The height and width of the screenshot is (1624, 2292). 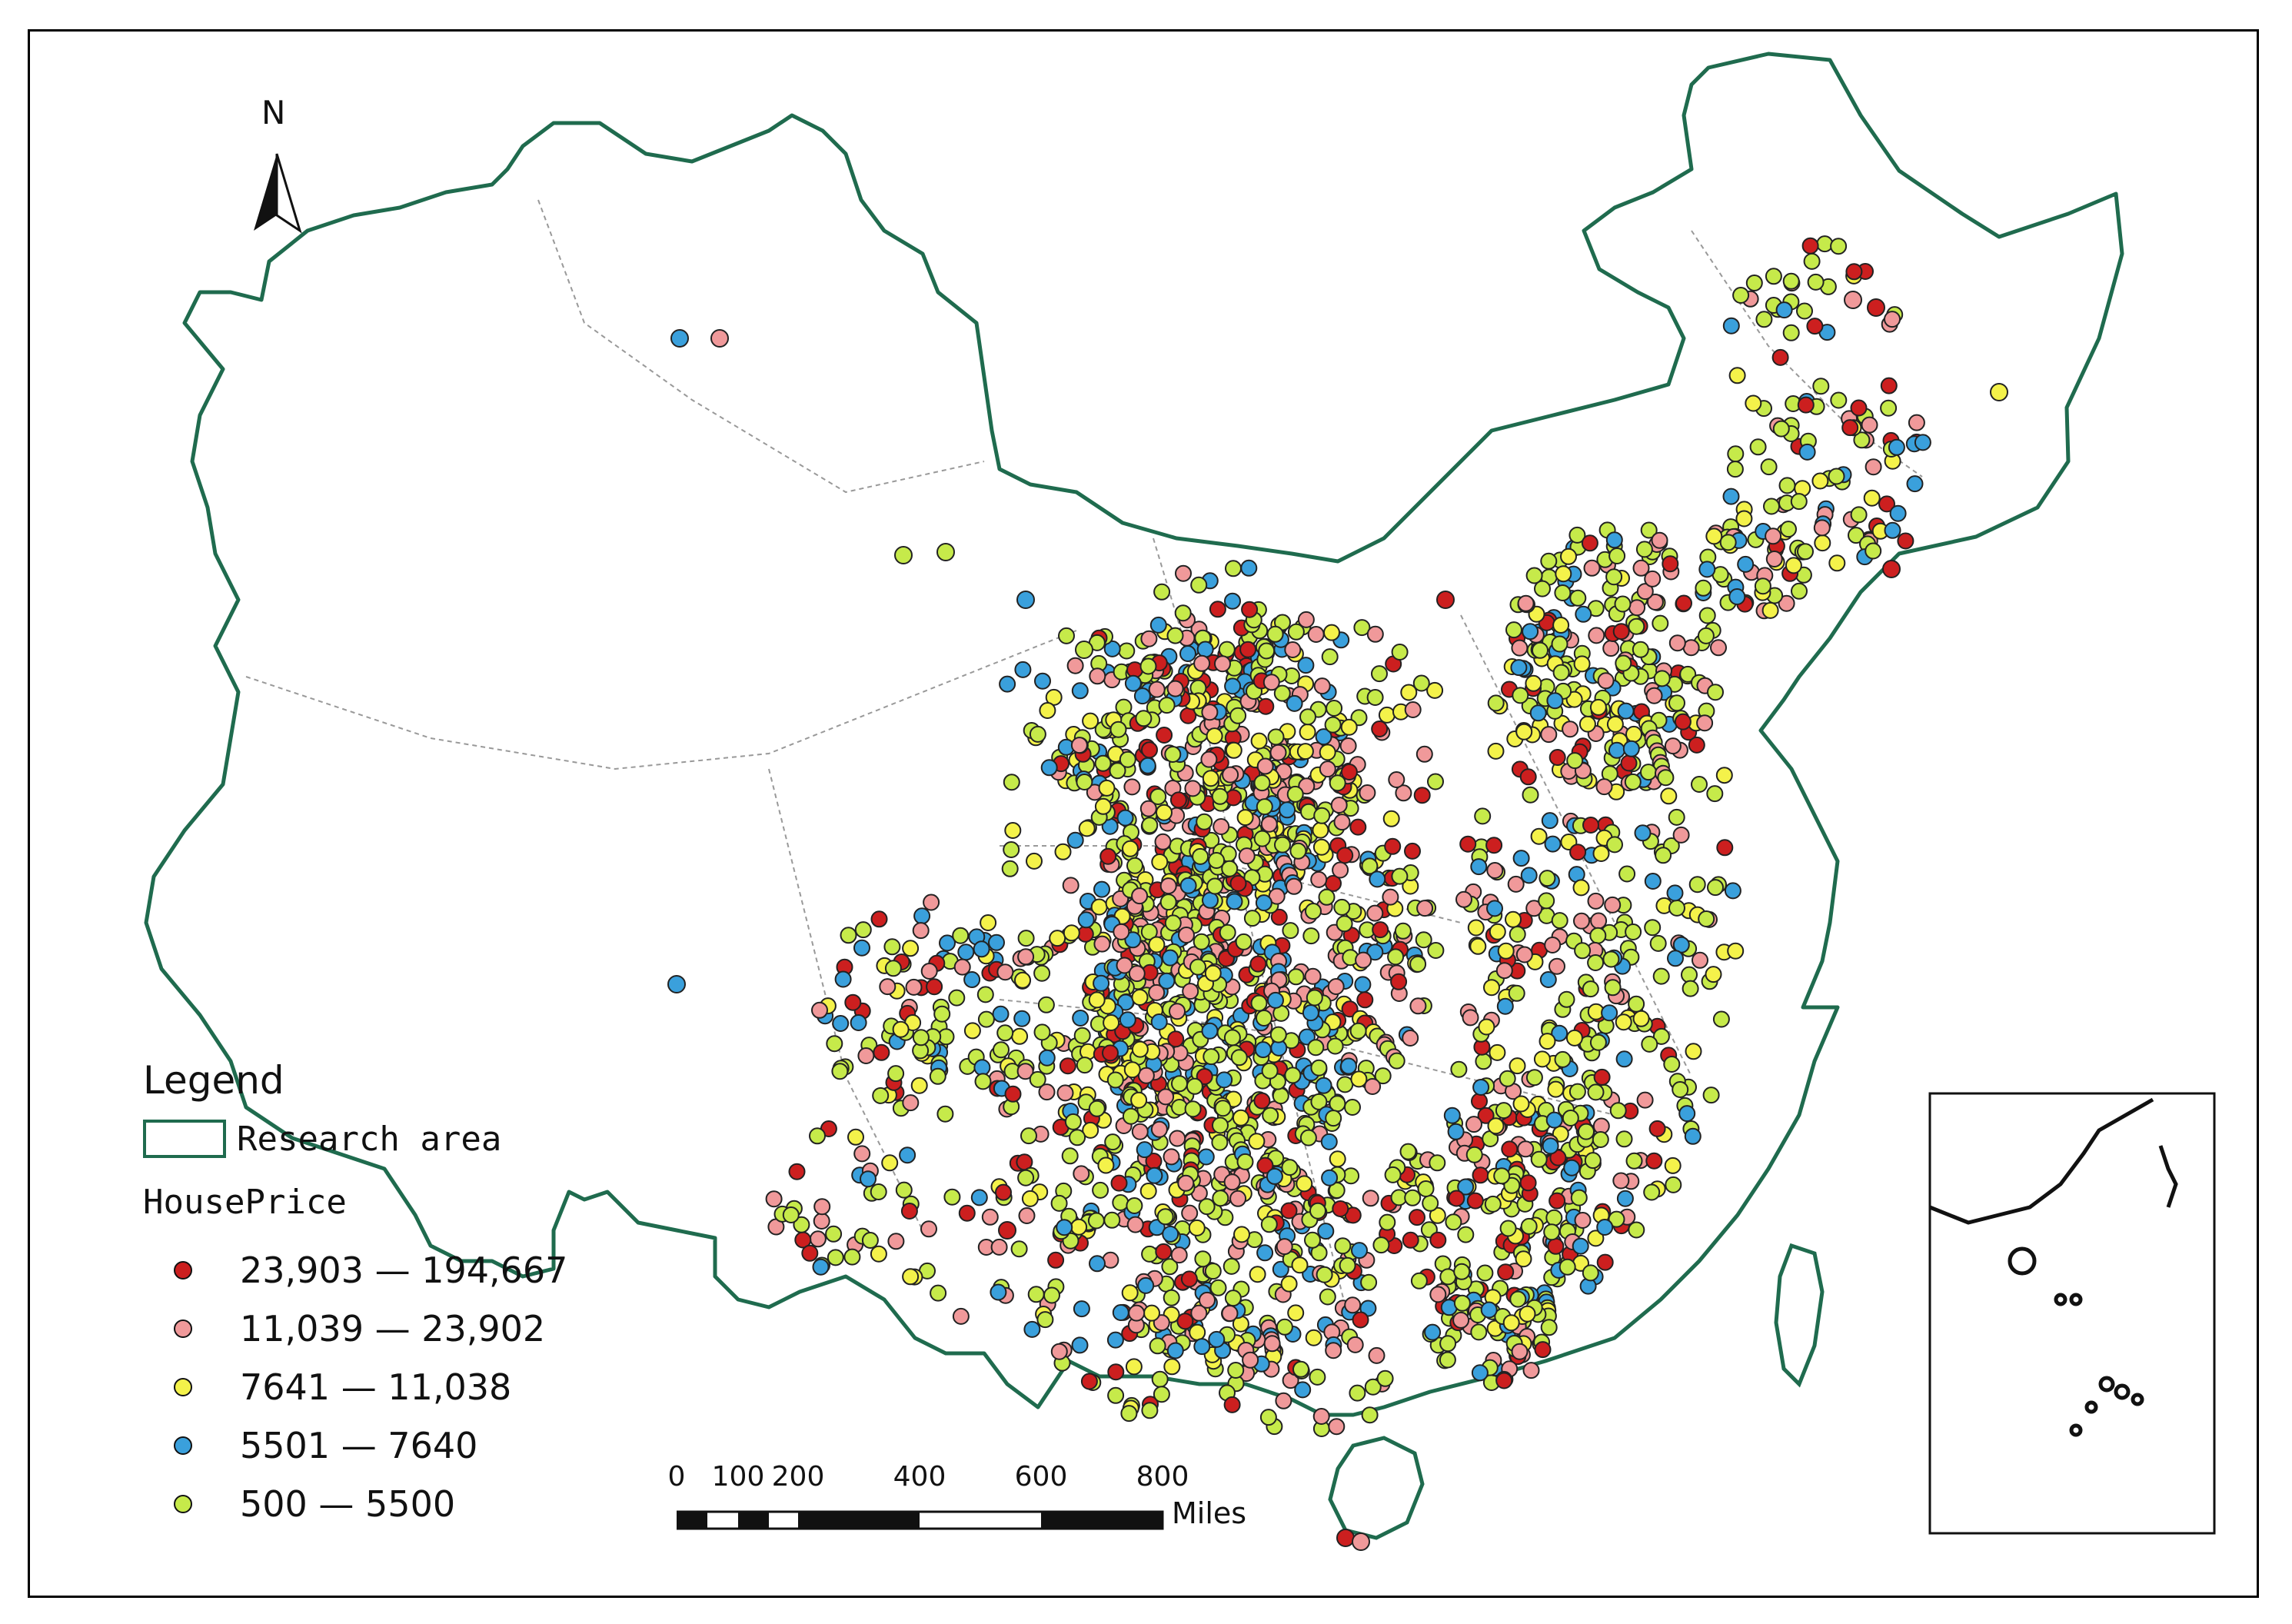 I want to click on inset-frame, so click(x=2072, y=1313).